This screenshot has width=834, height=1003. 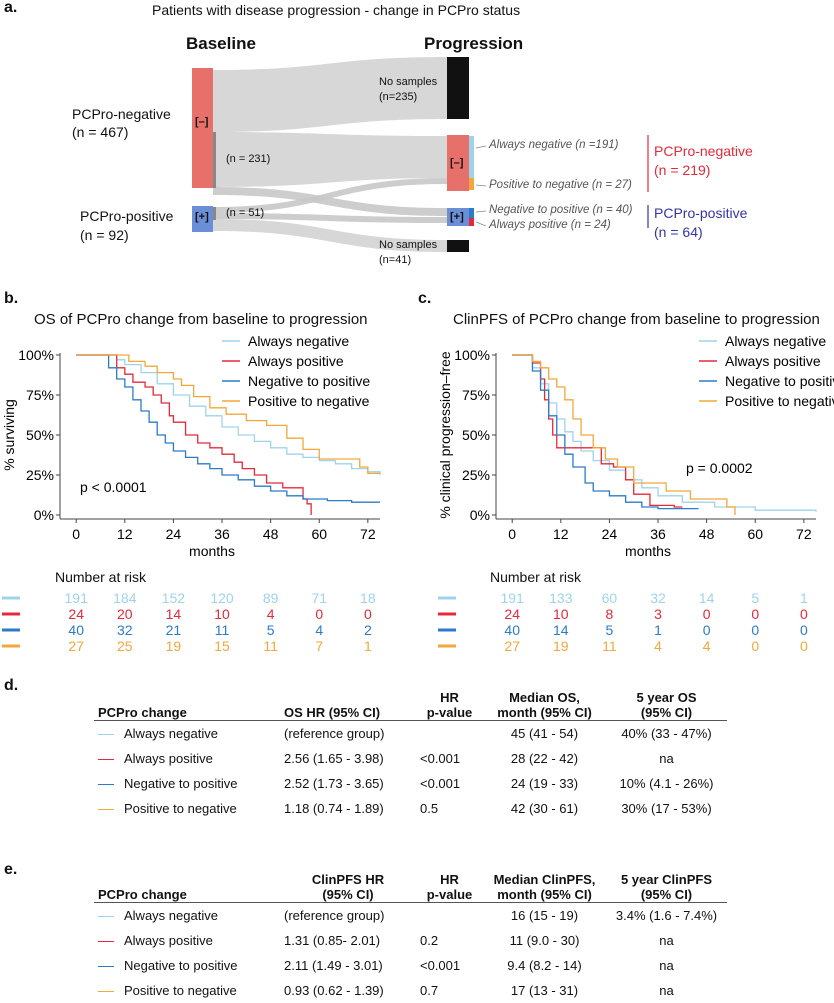 I want to click on os-risk-value: 15, so click(x=222, y=646).